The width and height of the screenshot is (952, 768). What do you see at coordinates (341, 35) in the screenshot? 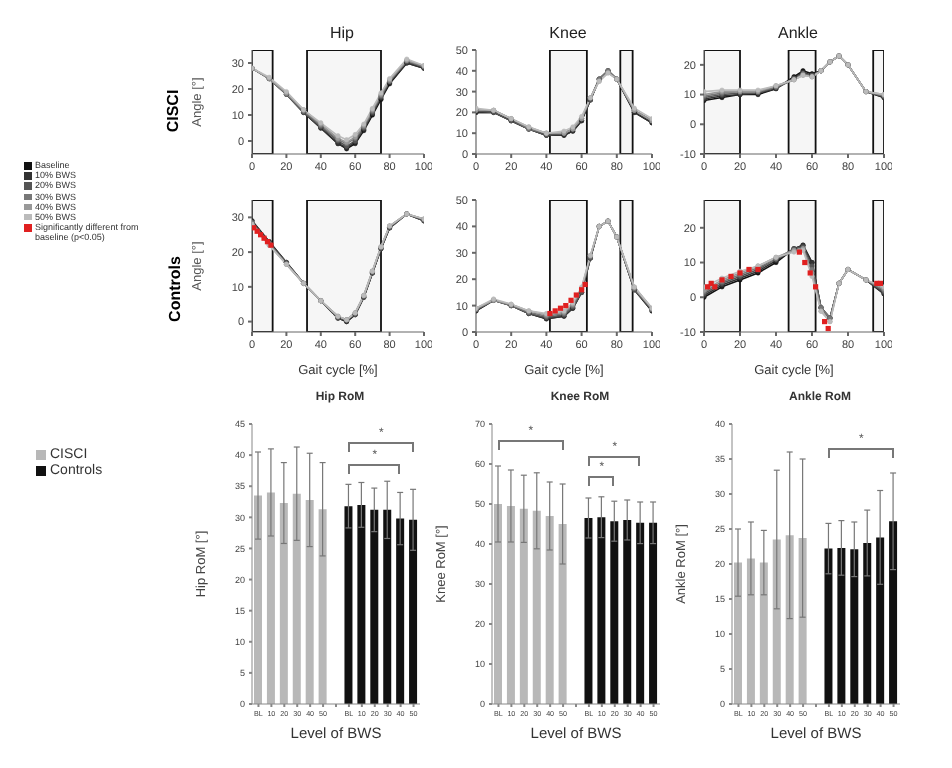
I see `chart-title: Hip` at bounding box center [341, 35].